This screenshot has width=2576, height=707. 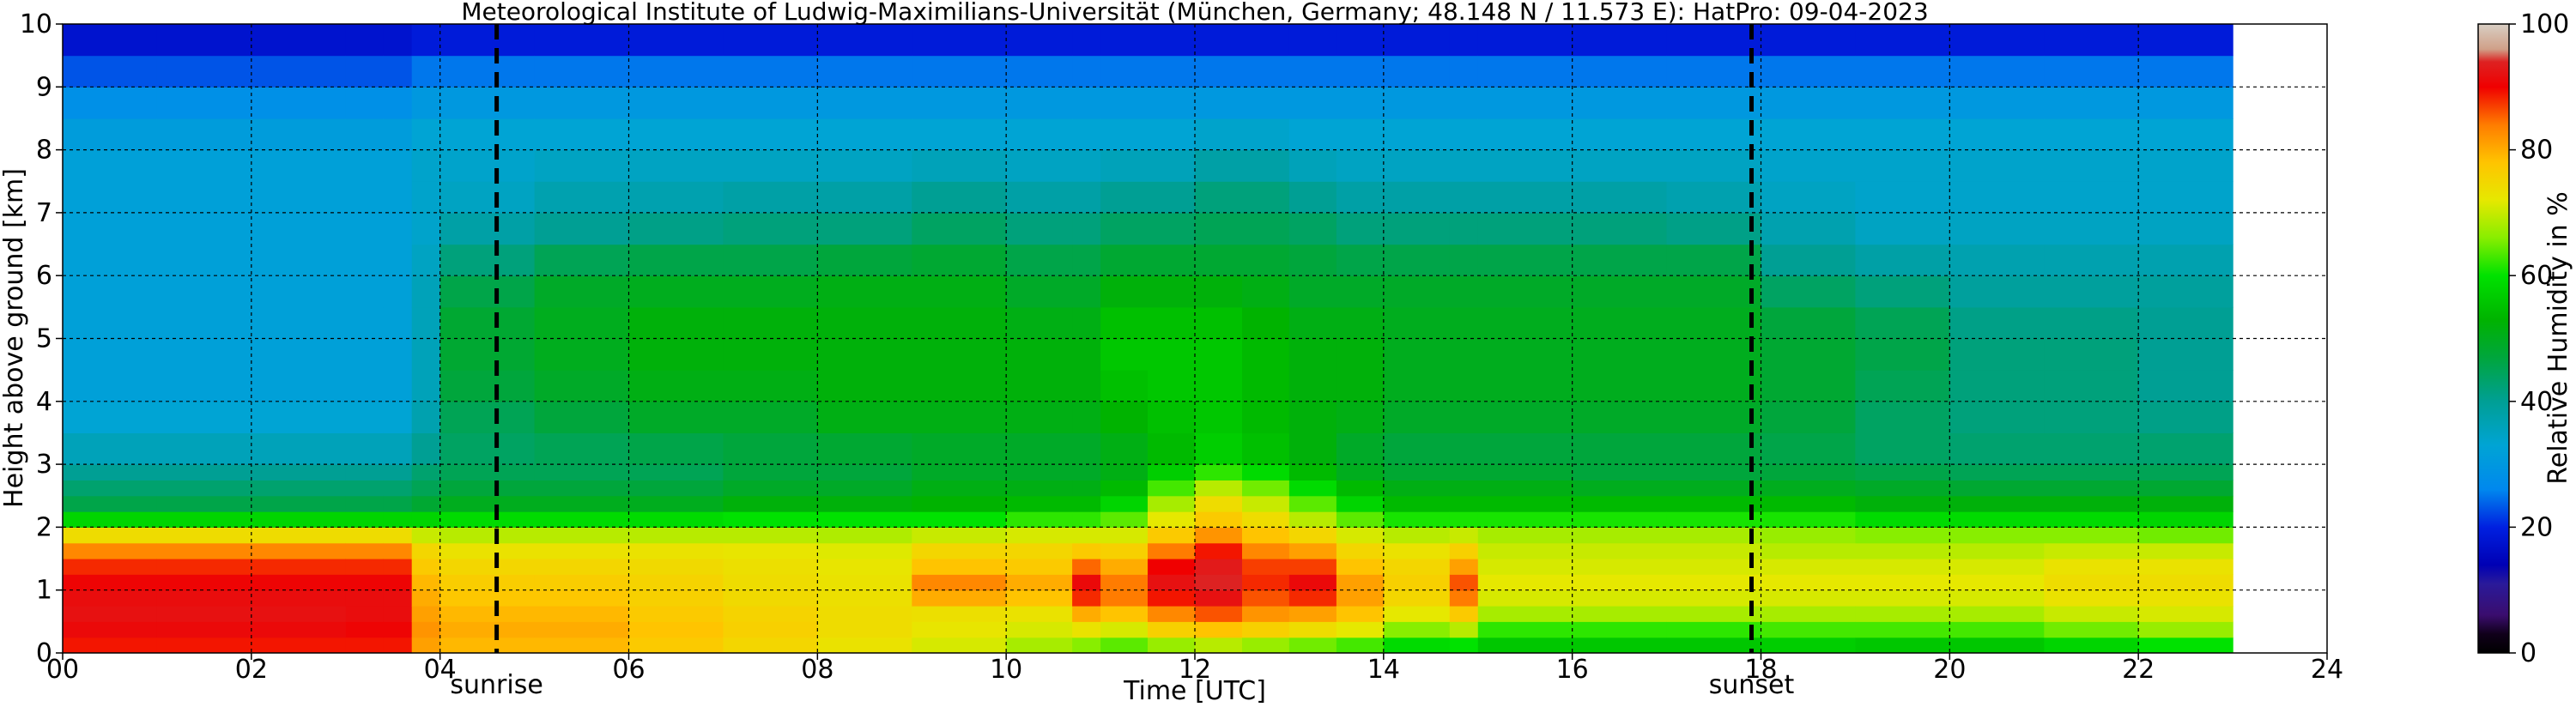 What do you see at coordinates (2493, 338) in the screenshot?
I see `colorbar` at bounding box center [2493, 338].